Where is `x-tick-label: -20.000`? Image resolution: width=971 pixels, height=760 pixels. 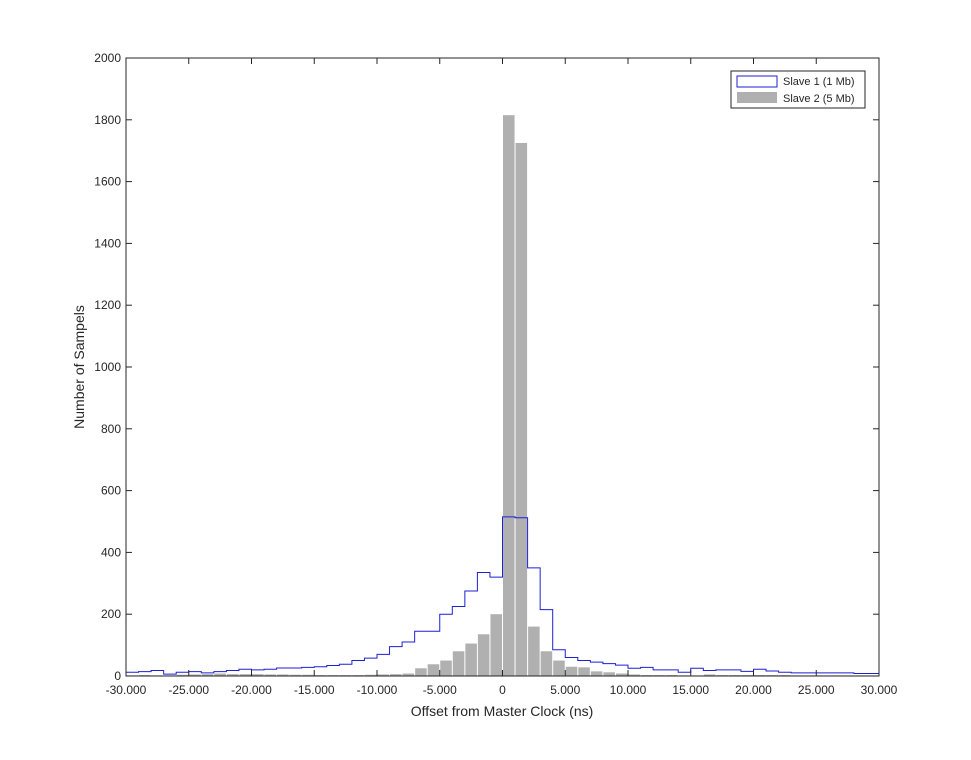 x-tick-label: -20.000 is located at coordinates (251, 690).